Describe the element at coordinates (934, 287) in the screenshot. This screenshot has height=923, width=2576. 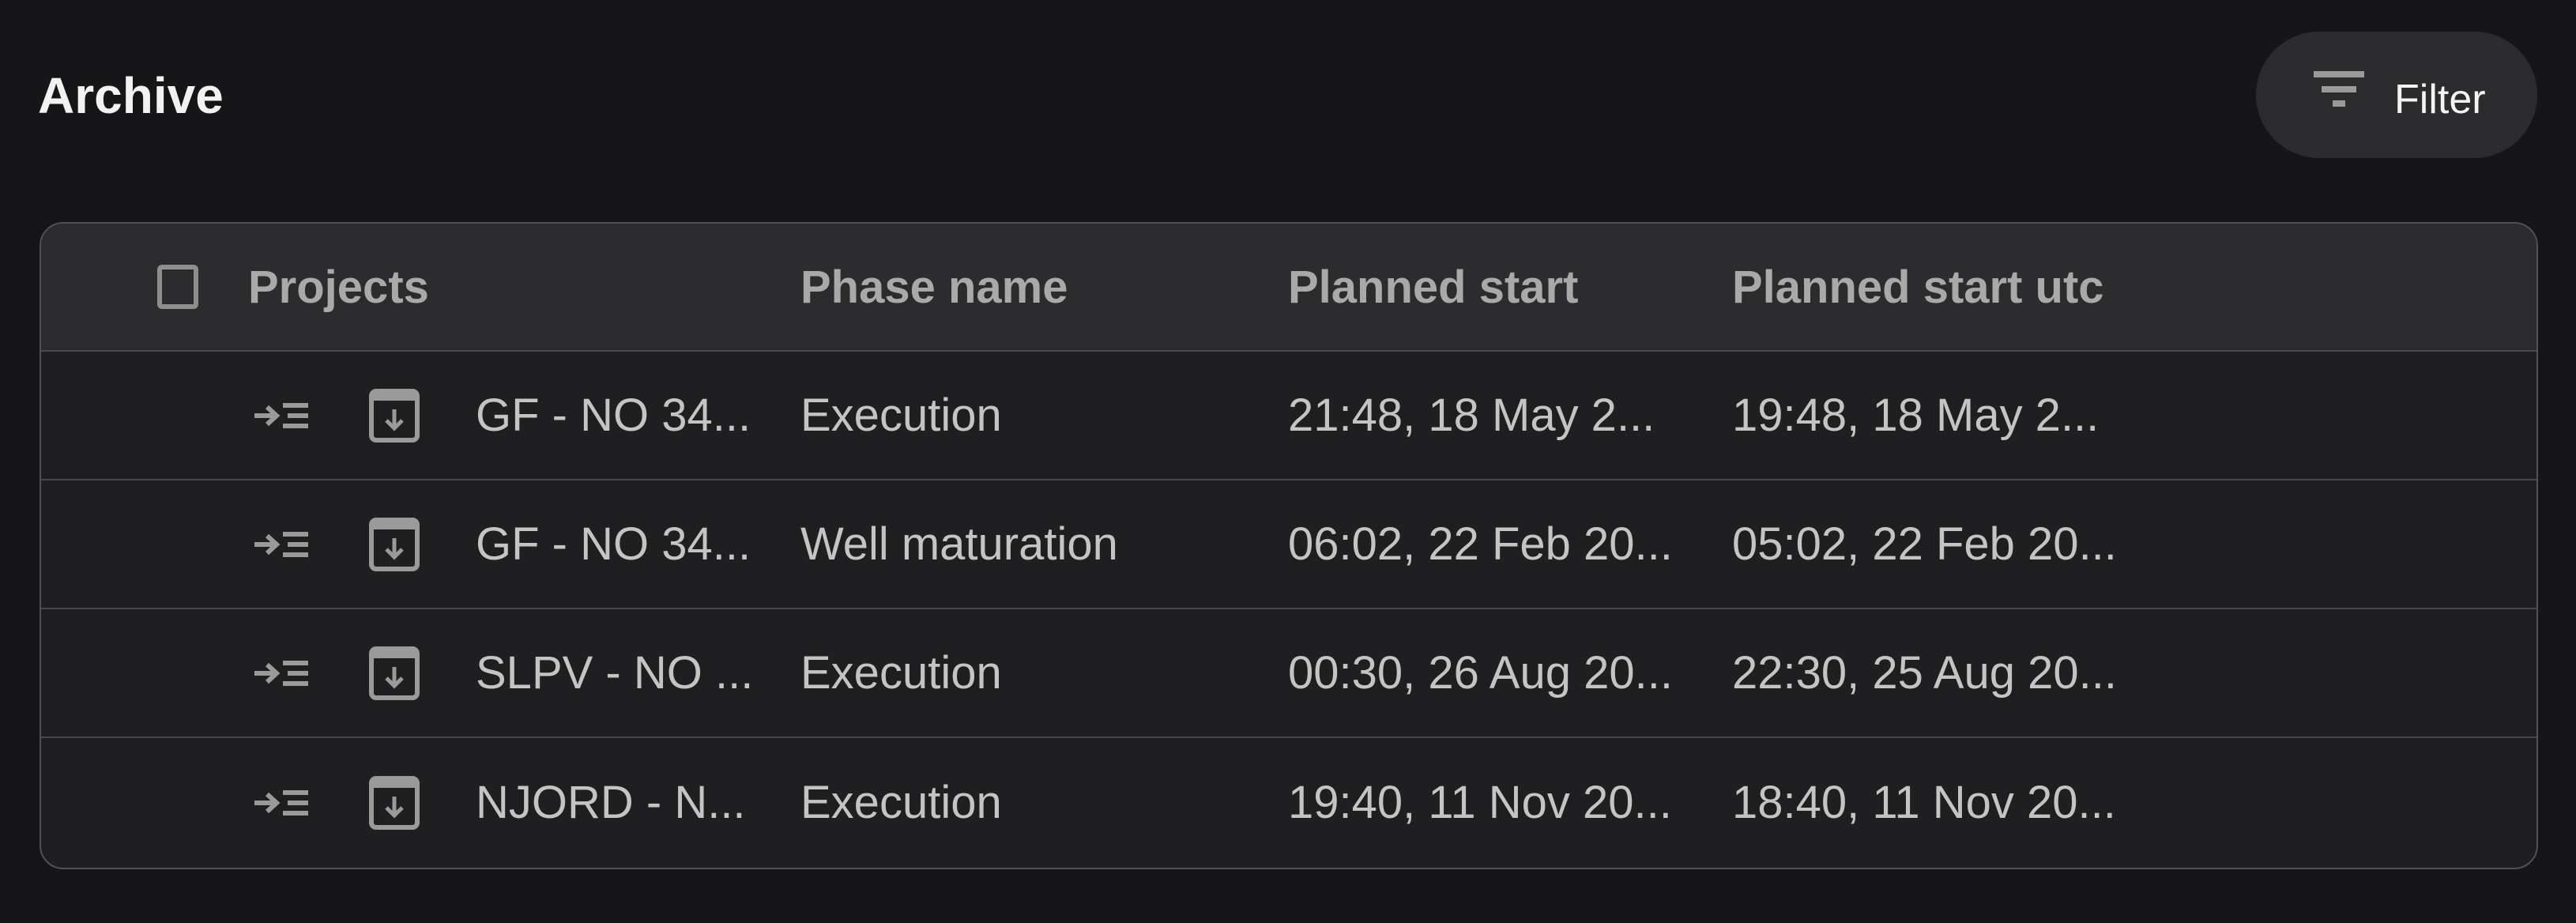
I see `column-header-phase-name: Phase name` at that location.